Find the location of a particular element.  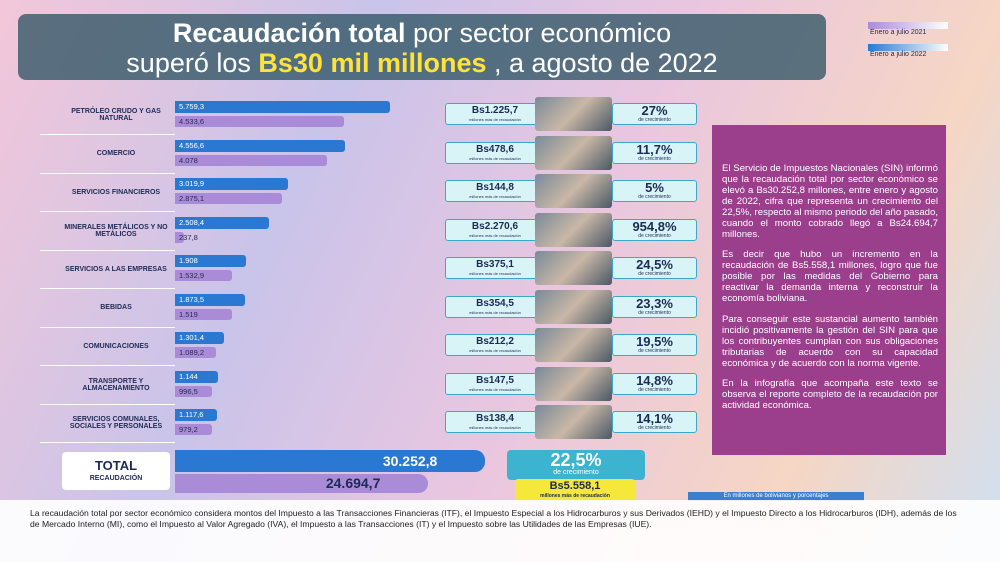

total-increase: Bs5.558,1 is located at coordinates (575, 486).